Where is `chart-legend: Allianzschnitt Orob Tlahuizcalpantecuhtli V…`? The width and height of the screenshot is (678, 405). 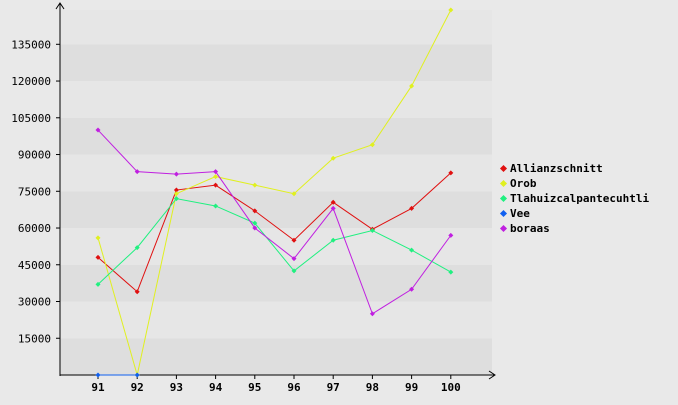 chart-legend: Allianzschnitt Orob Tlahuizcalpantecuhtli V… is located at coordinates (574, 198).